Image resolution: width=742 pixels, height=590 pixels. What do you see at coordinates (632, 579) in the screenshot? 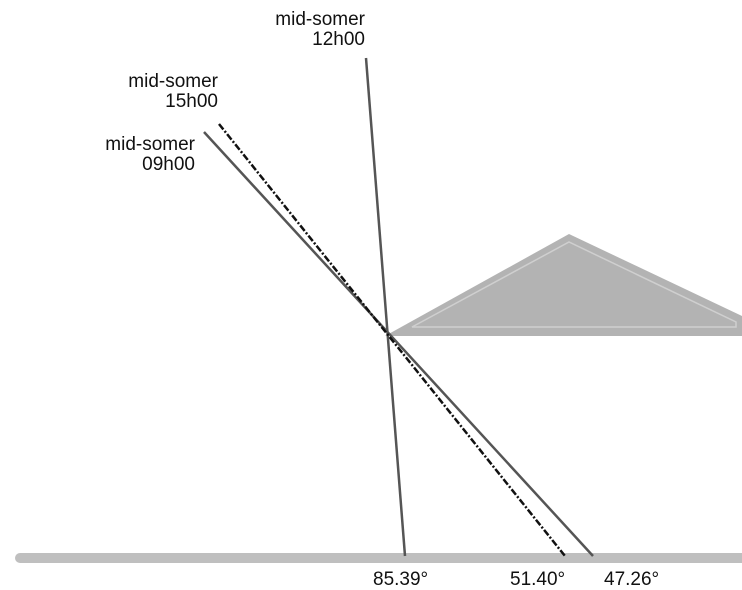
I see `angle-label-09h00: 47.26°` at bounding box center [632, 579].